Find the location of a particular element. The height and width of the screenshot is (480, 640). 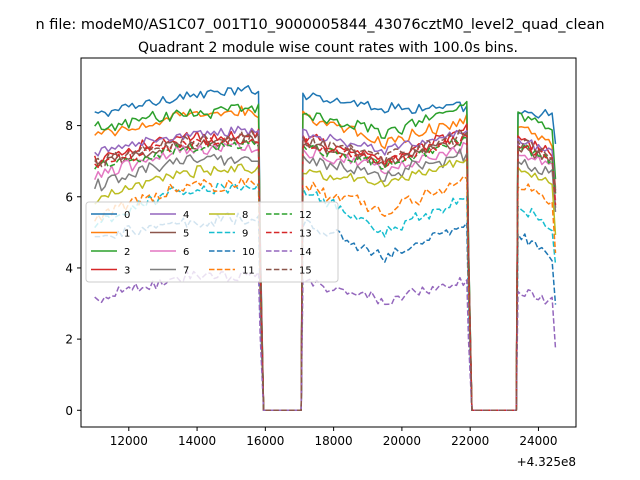

legend-label-6: 6 is located at coordinates (186, 252).